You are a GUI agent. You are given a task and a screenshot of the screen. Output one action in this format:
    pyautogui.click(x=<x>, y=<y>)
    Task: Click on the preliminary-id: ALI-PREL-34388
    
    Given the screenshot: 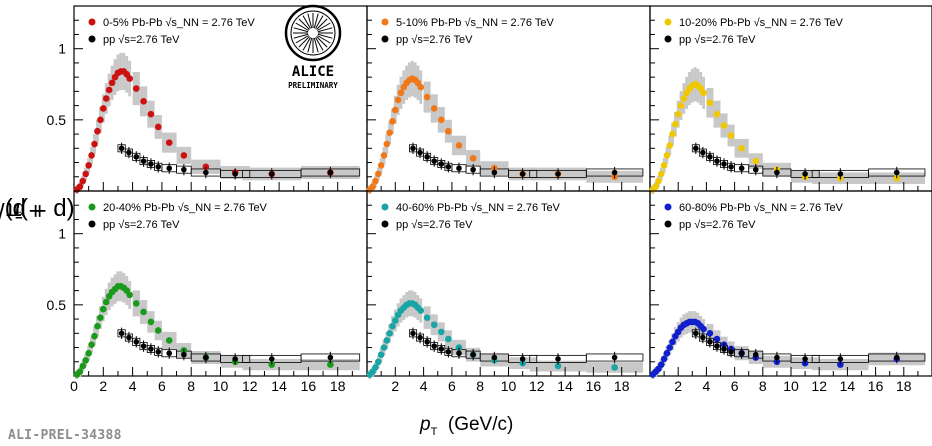 What is the action you would take?
    pyautogui.click(x=65, y=435)
    